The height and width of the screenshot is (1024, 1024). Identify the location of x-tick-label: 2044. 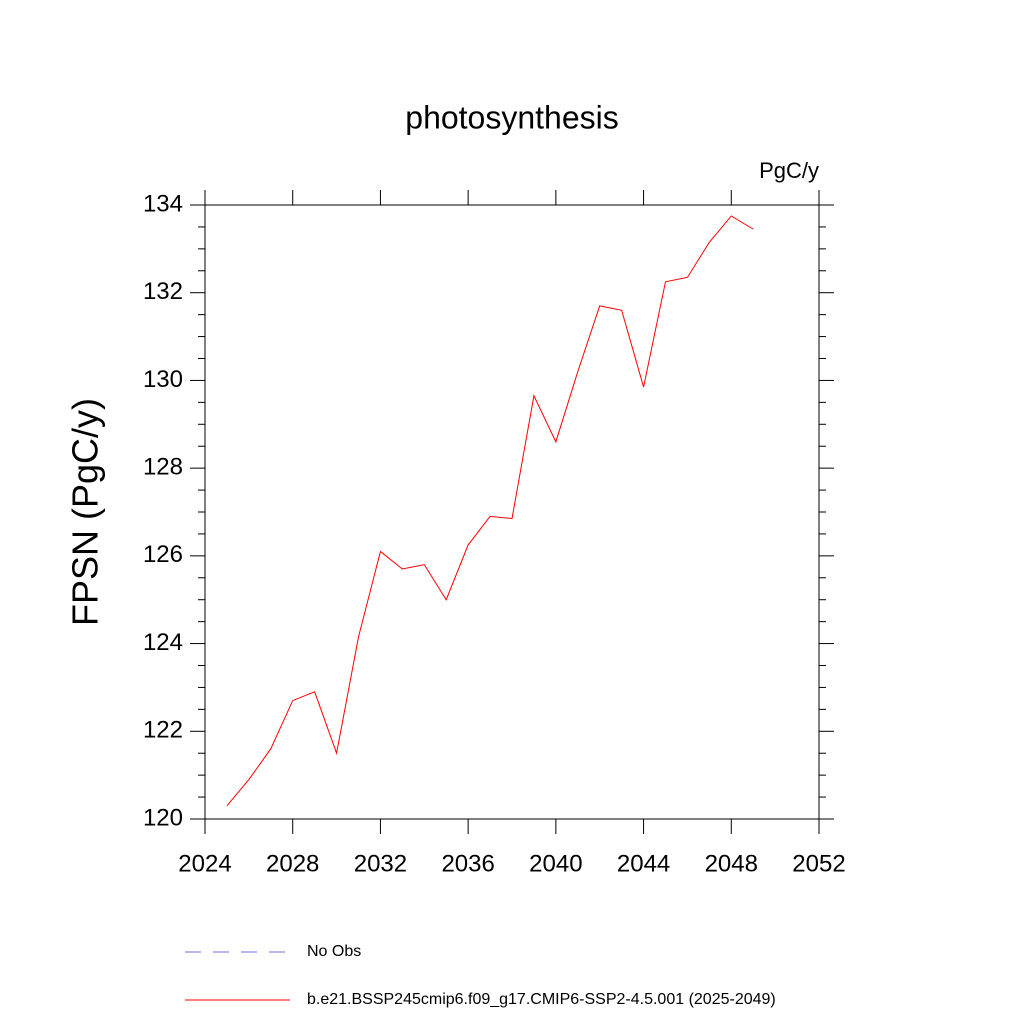
(643, 863).